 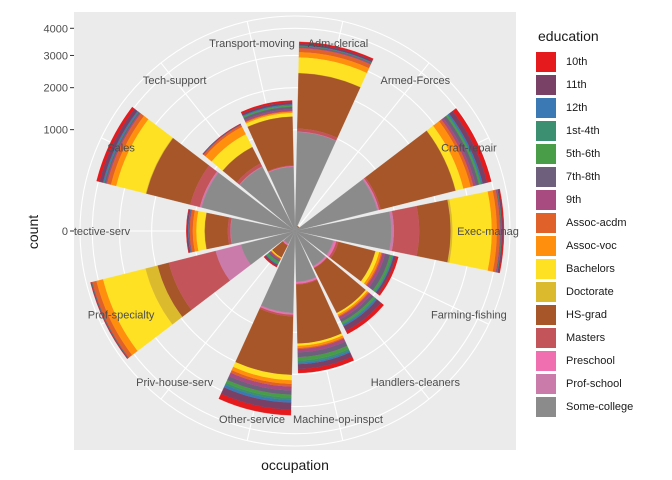 I want to click on legend-item-doctorate: Doctorate, so click(x=584, y=291).